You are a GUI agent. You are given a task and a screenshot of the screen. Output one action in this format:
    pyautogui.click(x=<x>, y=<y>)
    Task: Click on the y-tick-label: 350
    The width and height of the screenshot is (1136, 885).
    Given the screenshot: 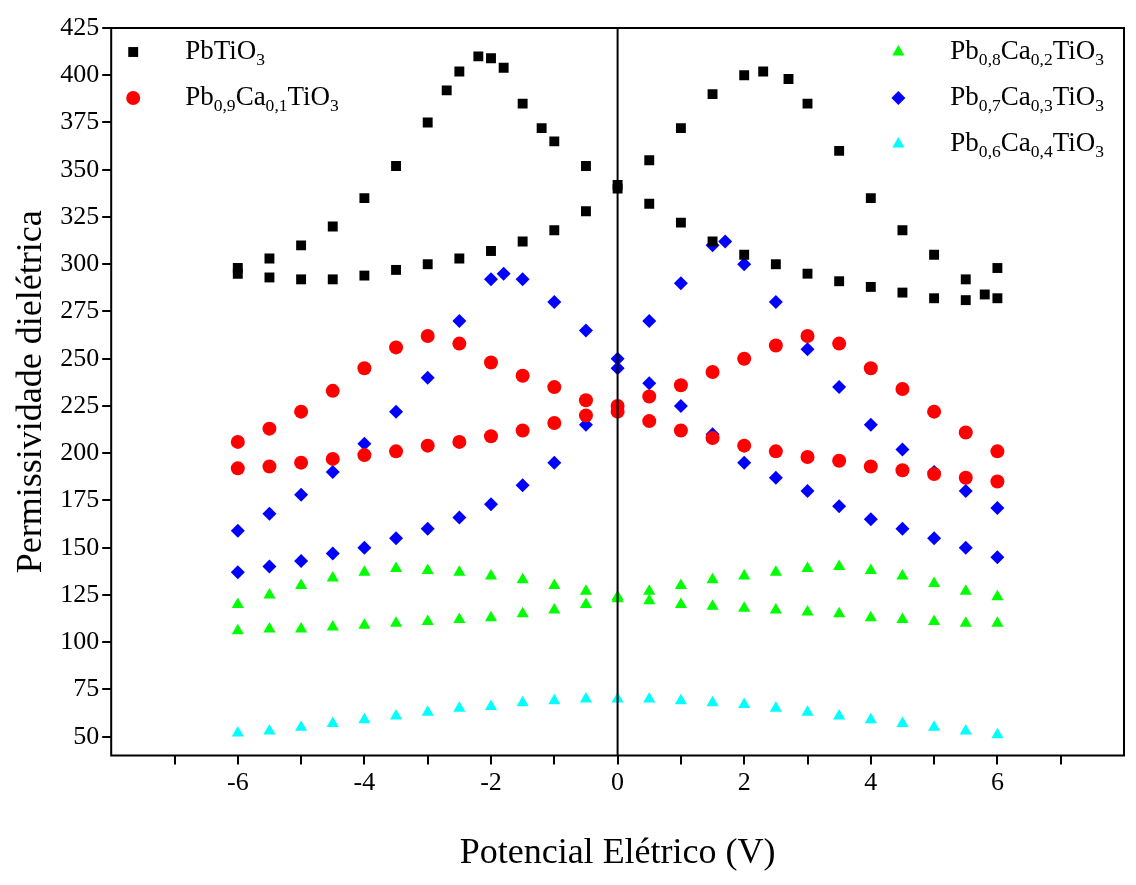 What is the action you would take?
    pyautogui.click(x=80, y=168)
    